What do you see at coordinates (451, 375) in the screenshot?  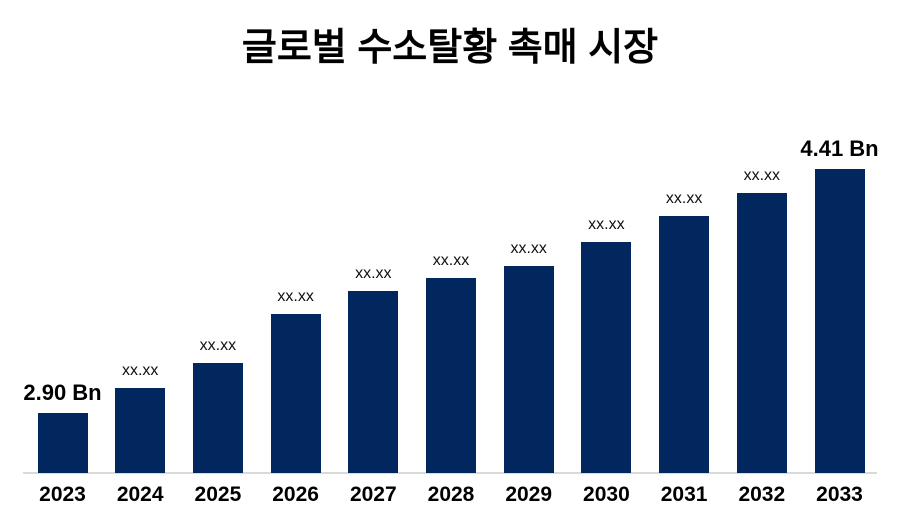 I see `bar-2028` at bounding box center [451, 375].